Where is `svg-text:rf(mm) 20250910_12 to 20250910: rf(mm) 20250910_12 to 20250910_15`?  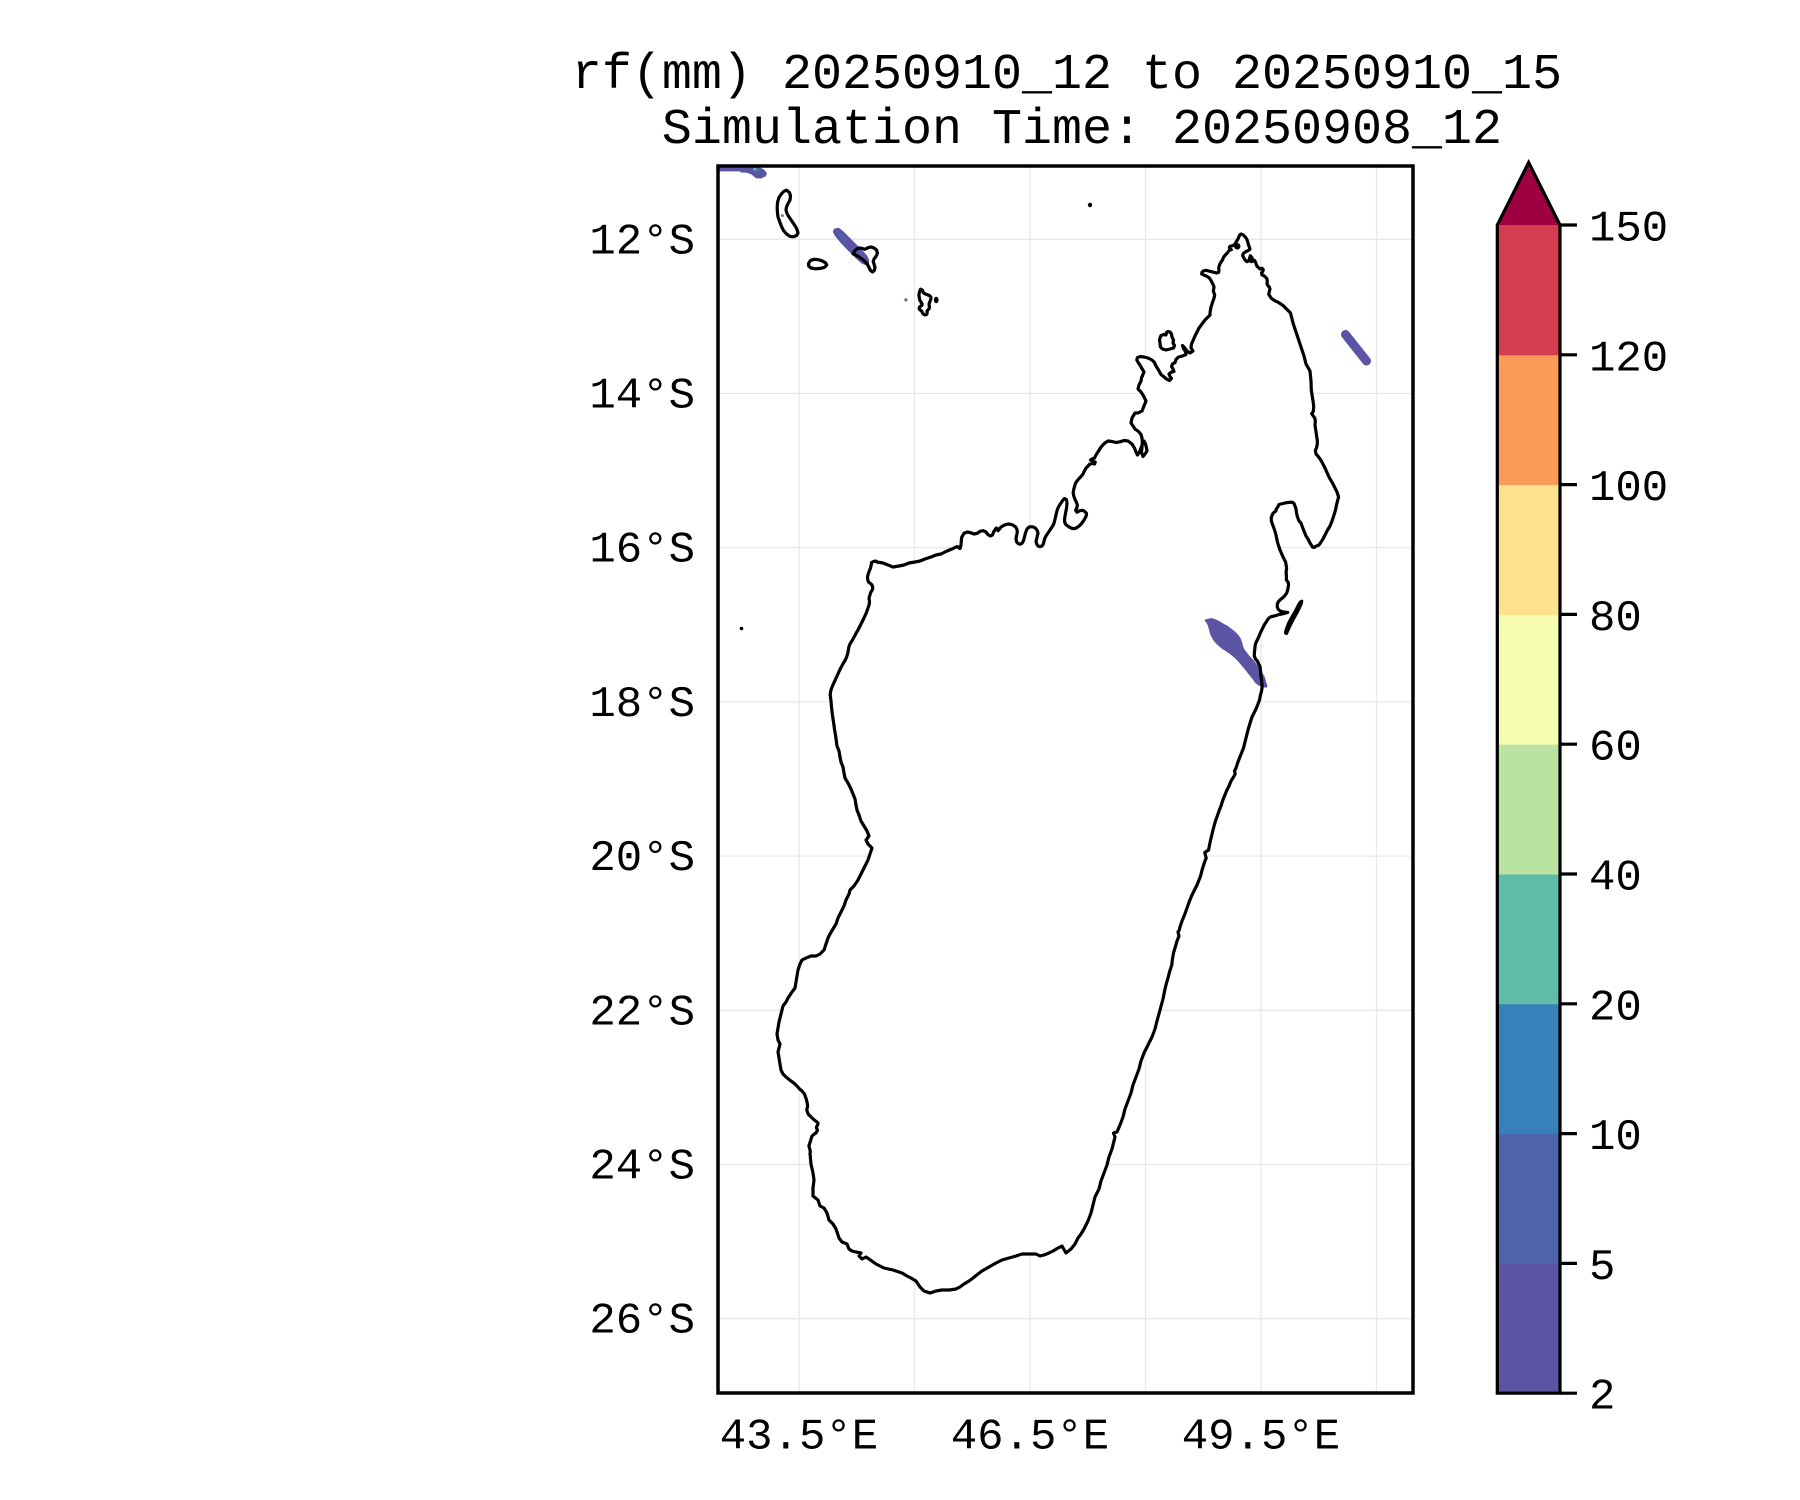 svg-text:rf(mm) 20250910_12 to 20250910: rf(mm) 20250910_12 to 20250910_15 is located at coordinates (1067, 75).